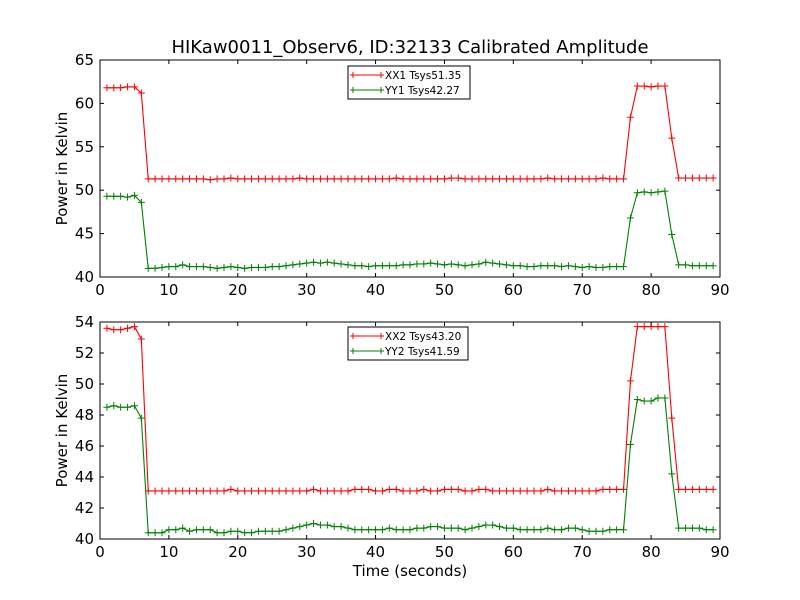 The height and width of the screenshot is (600, 800). Describe the element at coordinates (423, 337) in the screenshot. I see `legend-label: XX2 Tsys43.20` at that location.